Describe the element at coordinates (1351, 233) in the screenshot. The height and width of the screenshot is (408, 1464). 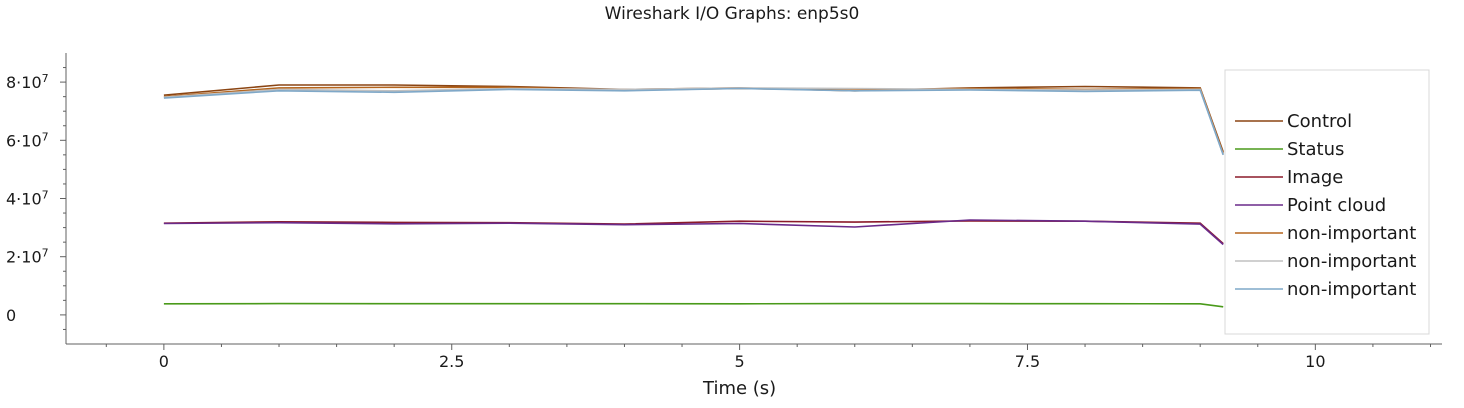
I see `legend-label-4: non-important` at that location.